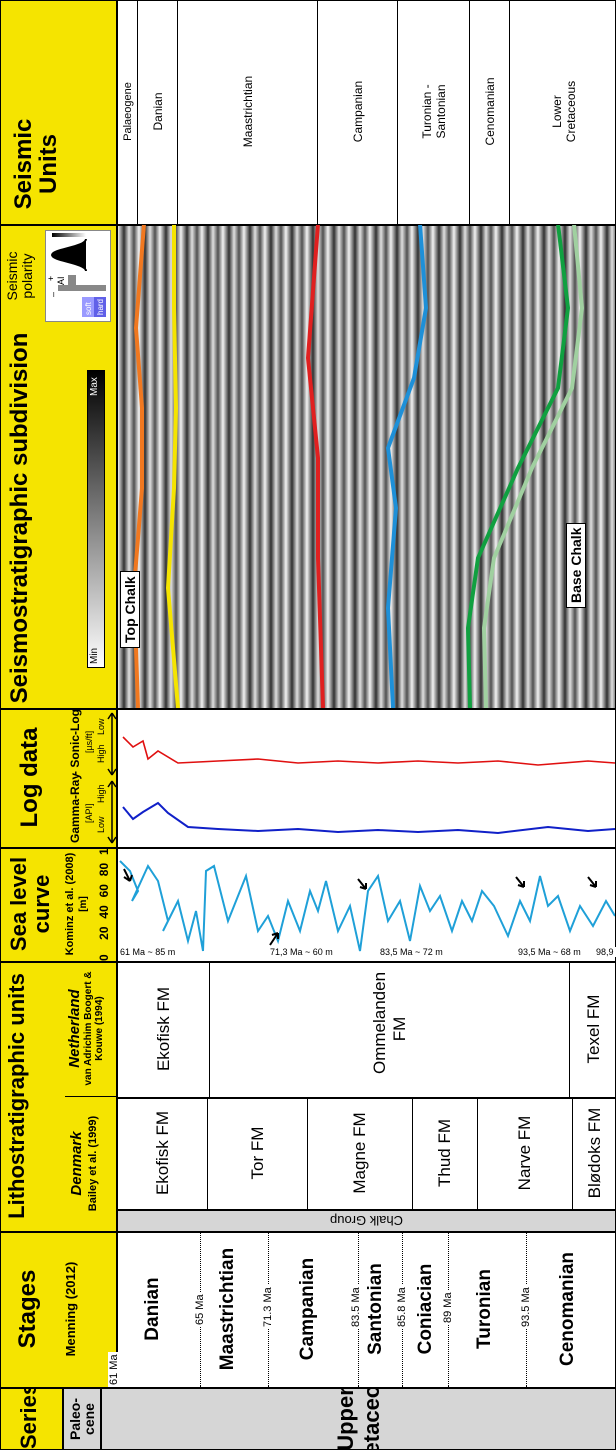 The height and width of the screenshot is (1450, 616). What do you see at coordinates (70, 1309) in the screenshot?
I see `stages-ref: Menning (2012)` at bounding box center [70, 1309].